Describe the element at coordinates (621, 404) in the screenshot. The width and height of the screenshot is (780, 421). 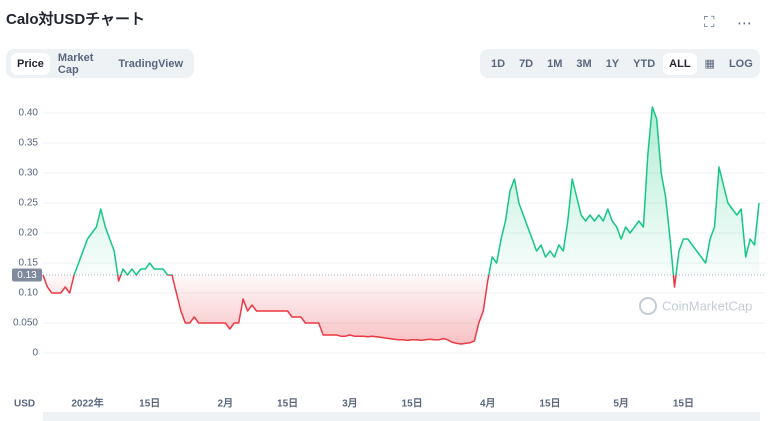
I see `x-tick-label: 5月` at that location.